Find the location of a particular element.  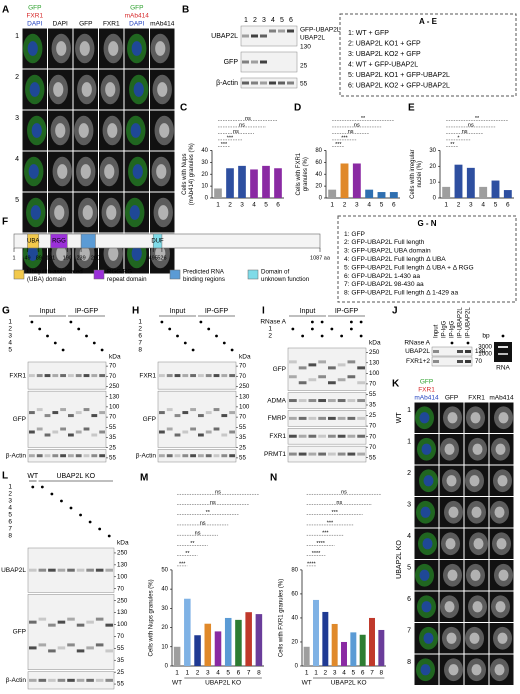

x-tick-label: 2 is located at coordinates (459, 205).